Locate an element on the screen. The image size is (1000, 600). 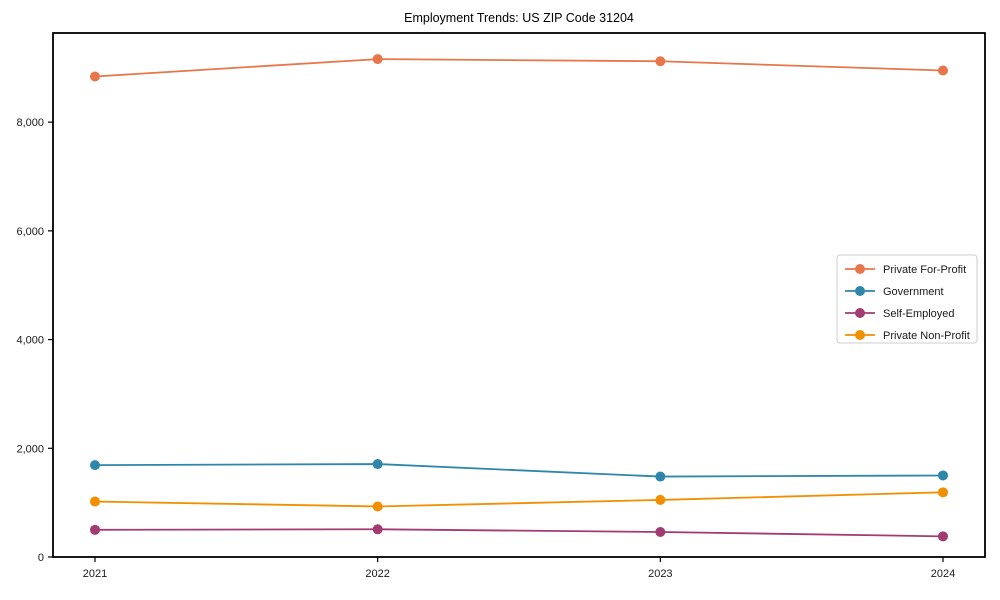
series-line-government is located at coordinates (519, 470).